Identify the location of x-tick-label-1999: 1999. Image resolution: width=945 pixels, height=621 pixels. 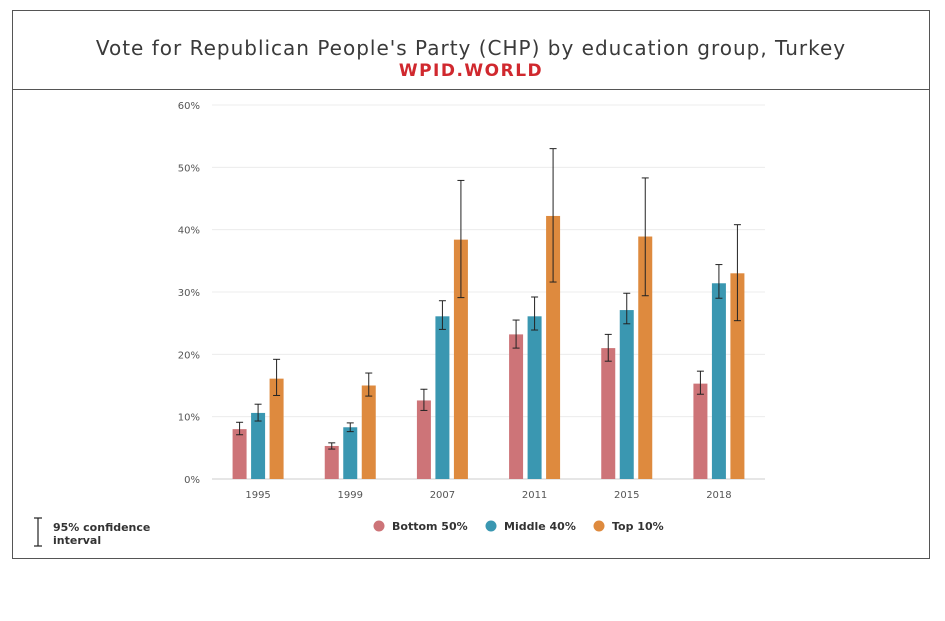
(350, 495).